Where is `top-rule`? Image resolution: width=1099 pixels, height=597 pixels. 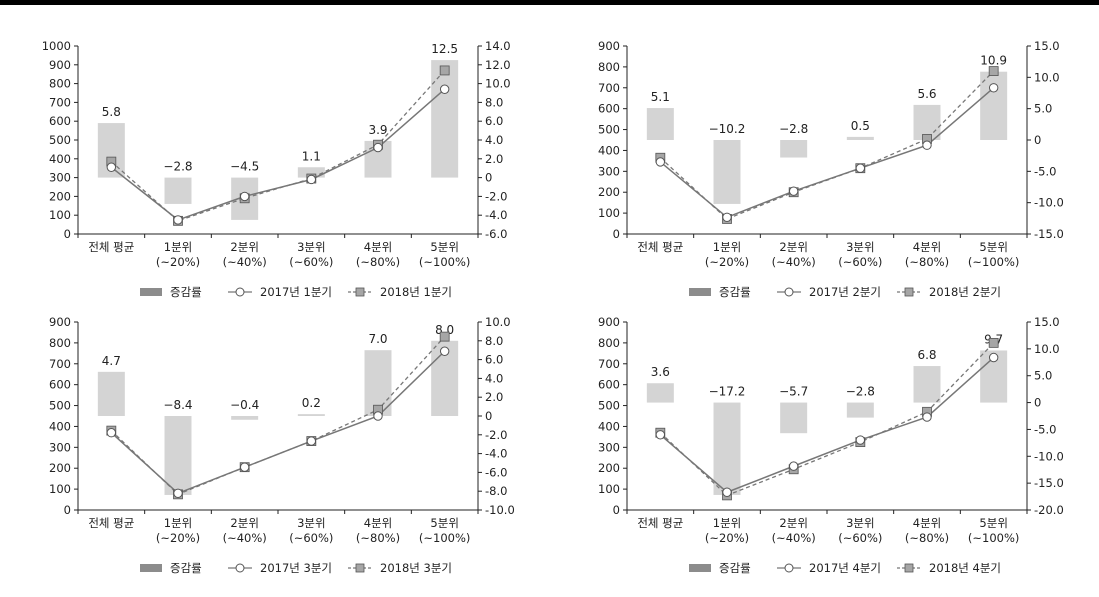 top-rule is located at coordinates (549, 2).